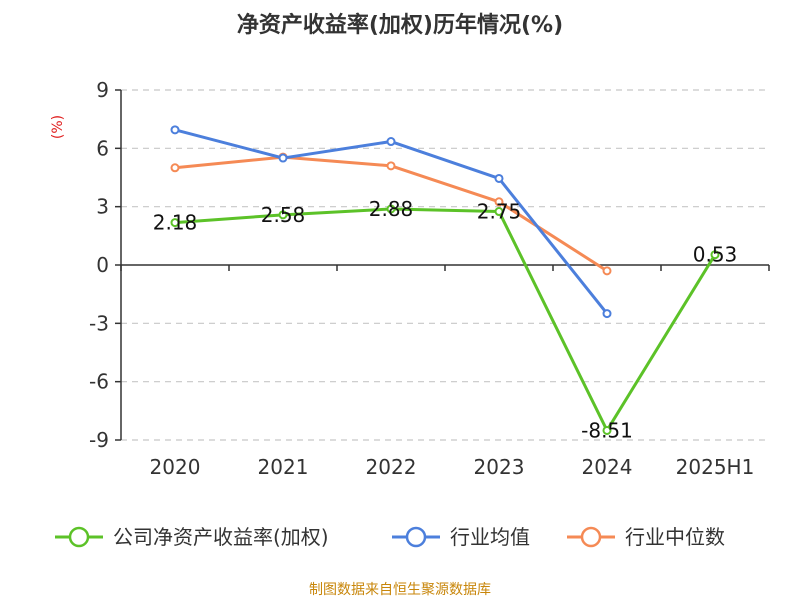 The height and width of the screenshot is (600, 800). Describe the element at coordinates (175, 467) in the screenshot. I see `x-tick-label: 2020` at that location.